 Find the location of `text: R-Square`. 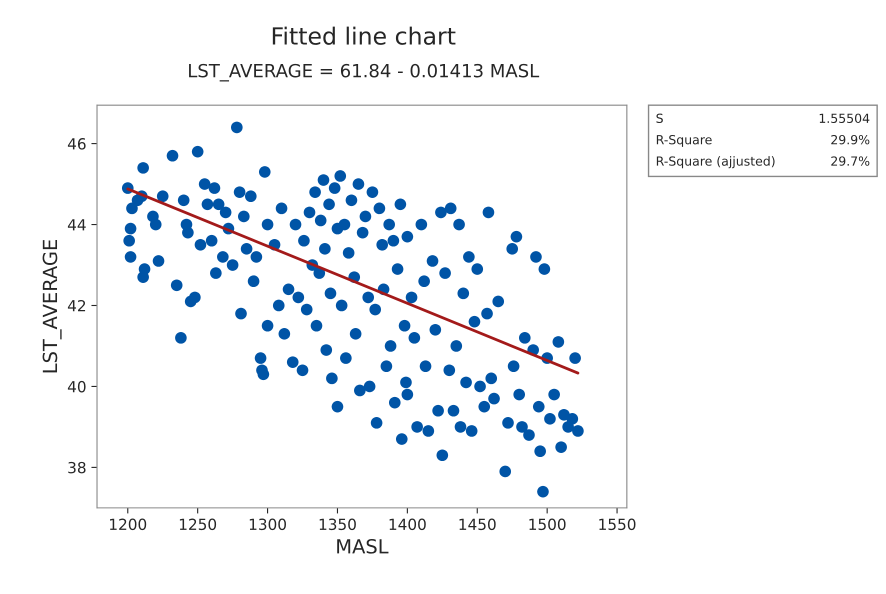

text: R-Square is located at coordinates (684, 140).